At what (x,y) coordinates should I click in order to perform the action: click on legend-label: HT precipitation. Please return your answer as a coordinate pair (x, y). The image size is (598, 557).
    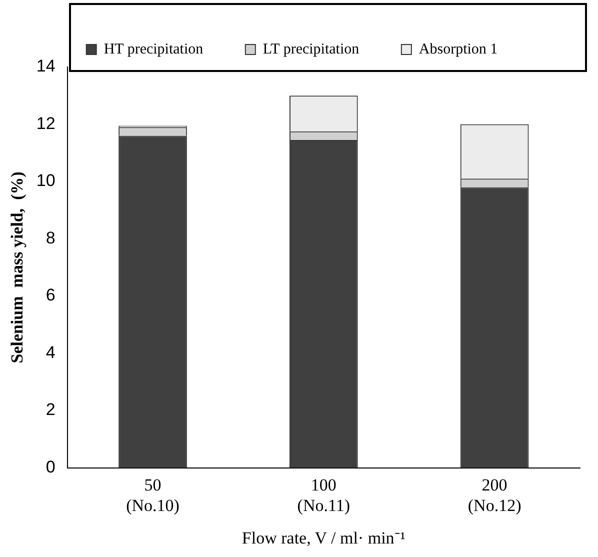
    Looking at the image, I should click on (154, 49).